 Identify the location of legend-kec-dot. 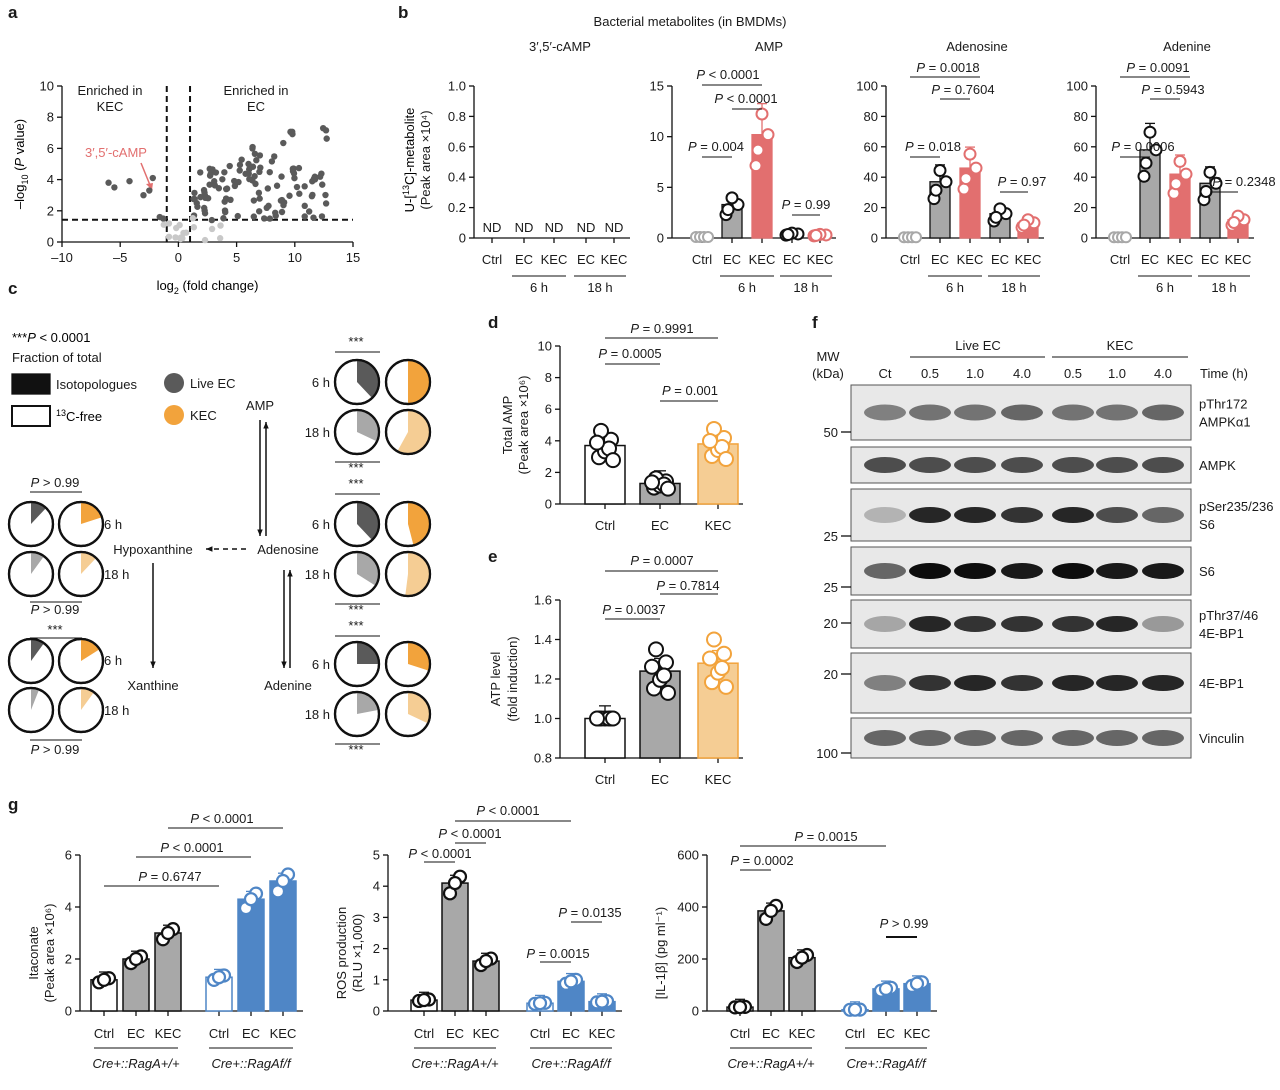
(174, 415).